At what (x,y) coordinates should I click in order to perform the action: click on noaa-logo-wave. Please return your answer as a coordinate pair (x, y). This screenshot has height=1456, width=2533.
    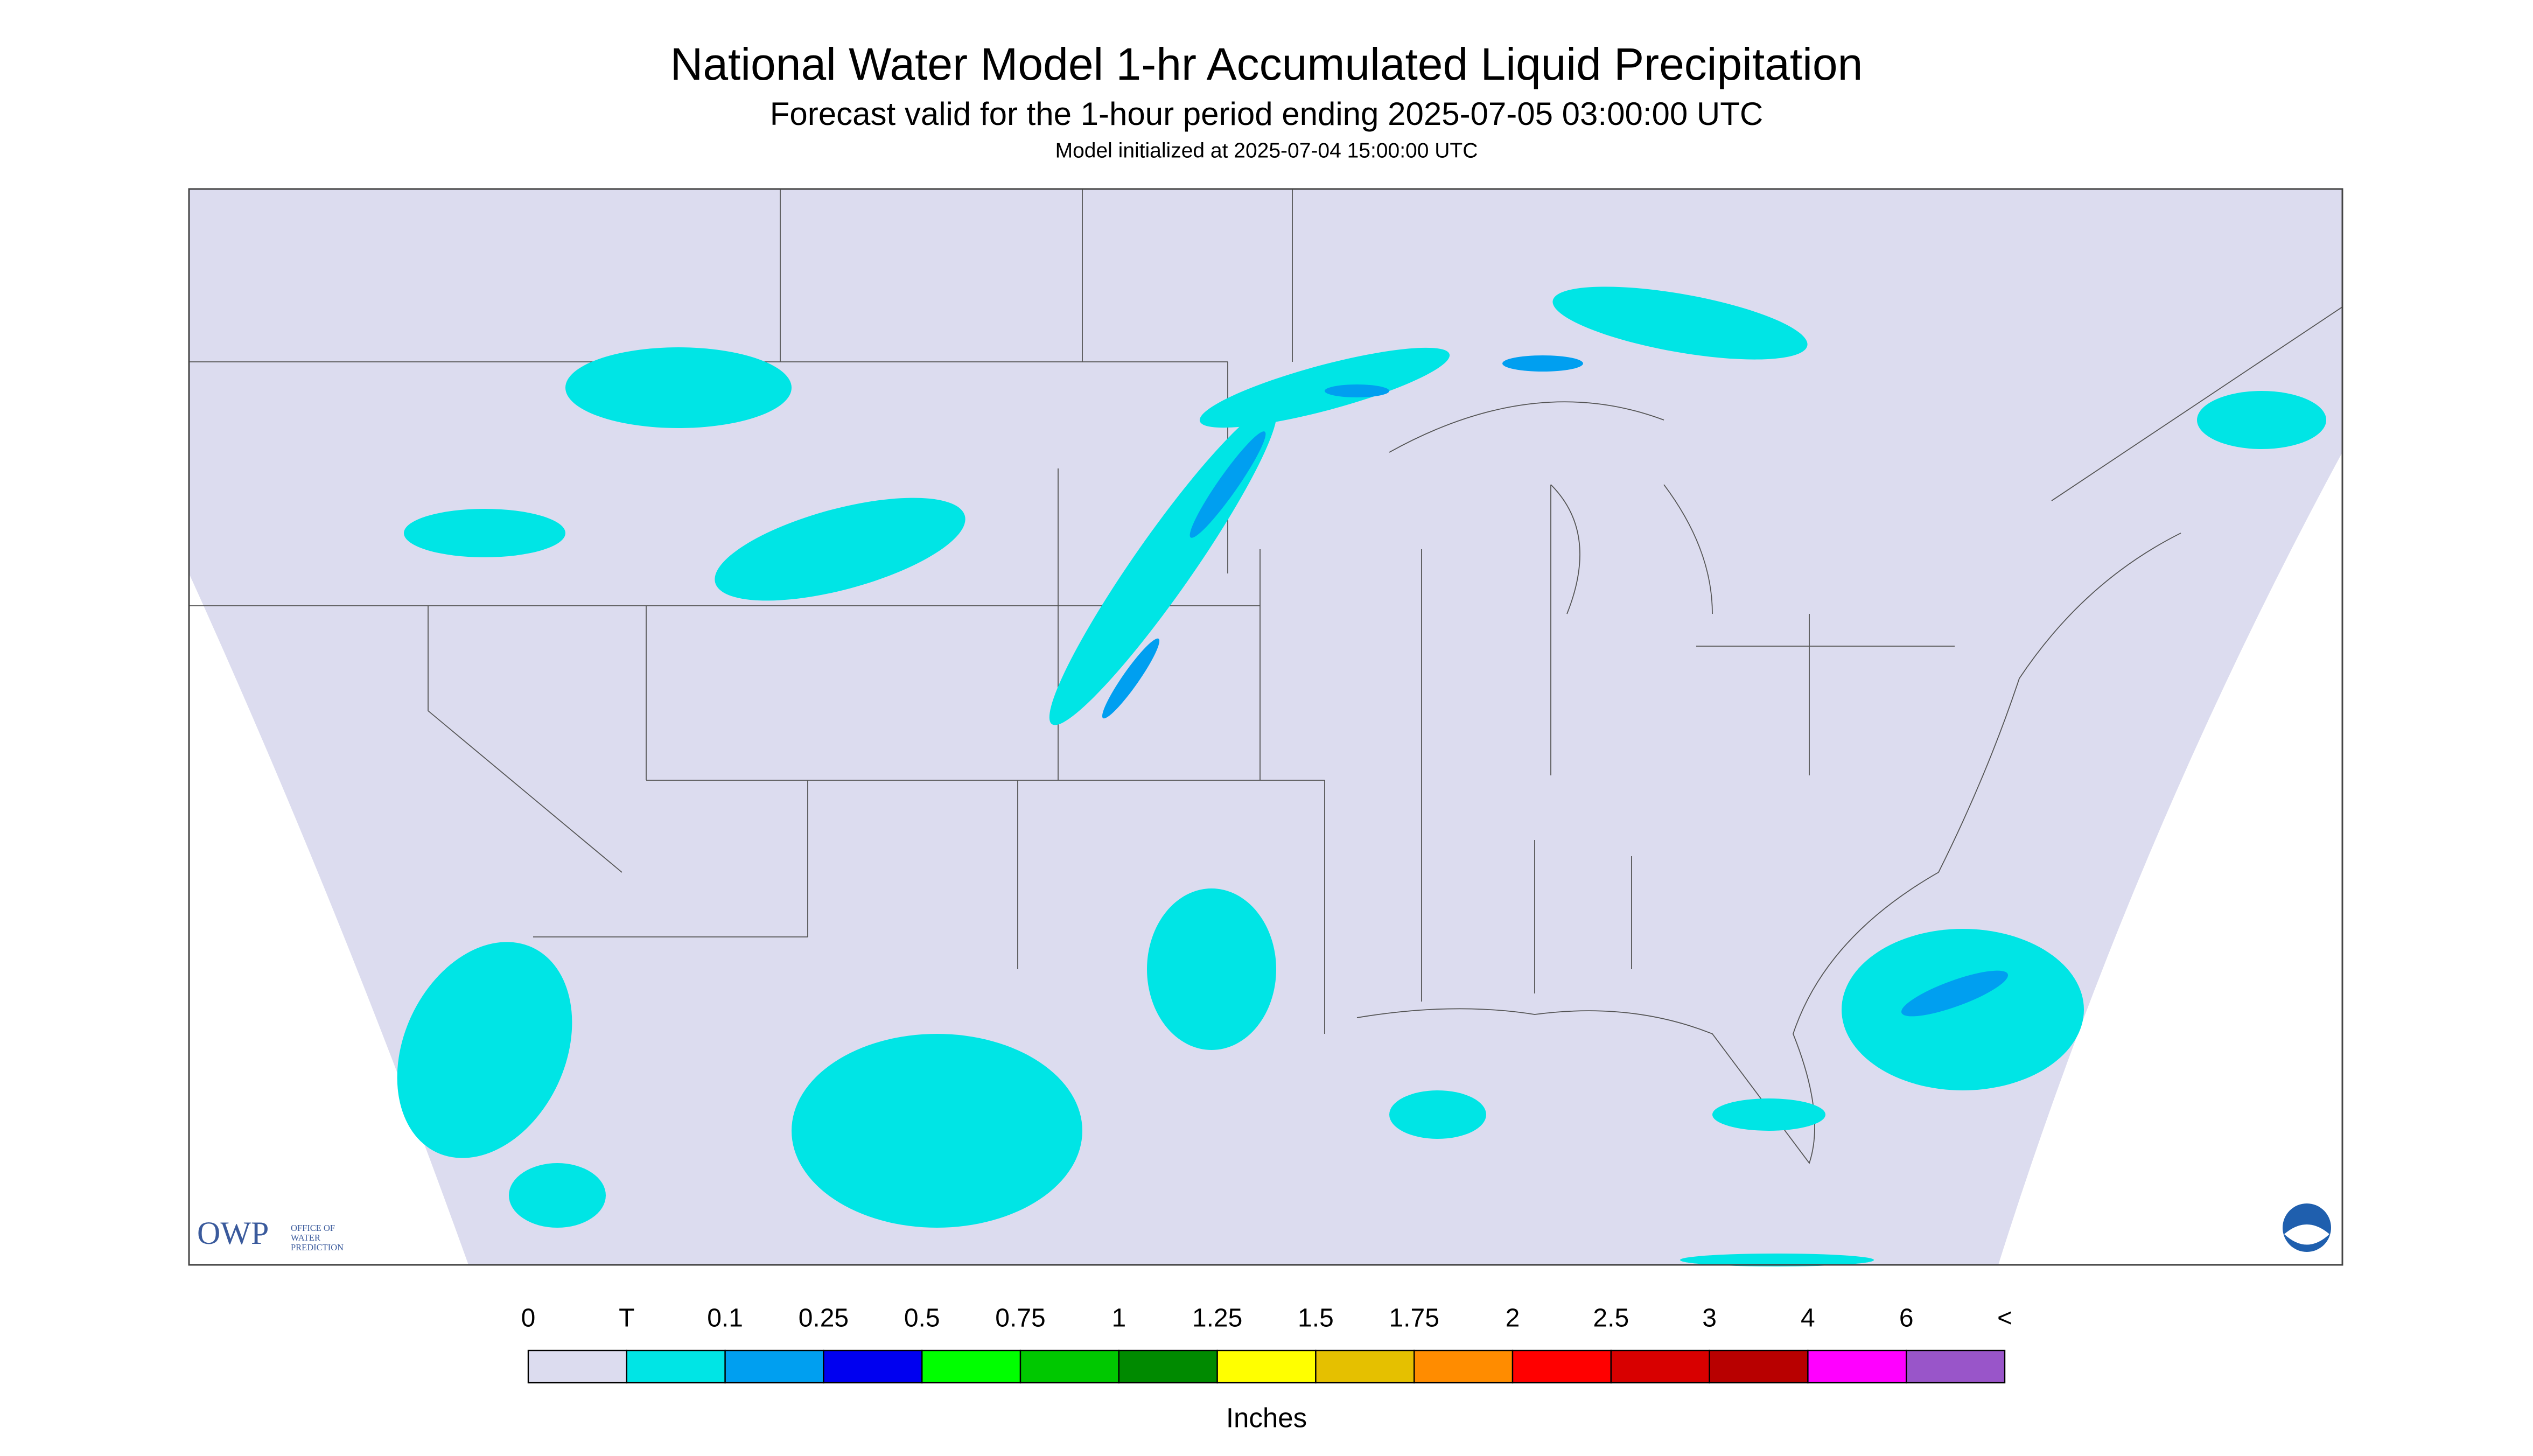
    Looking at the image, I should click on (2306, 1234).